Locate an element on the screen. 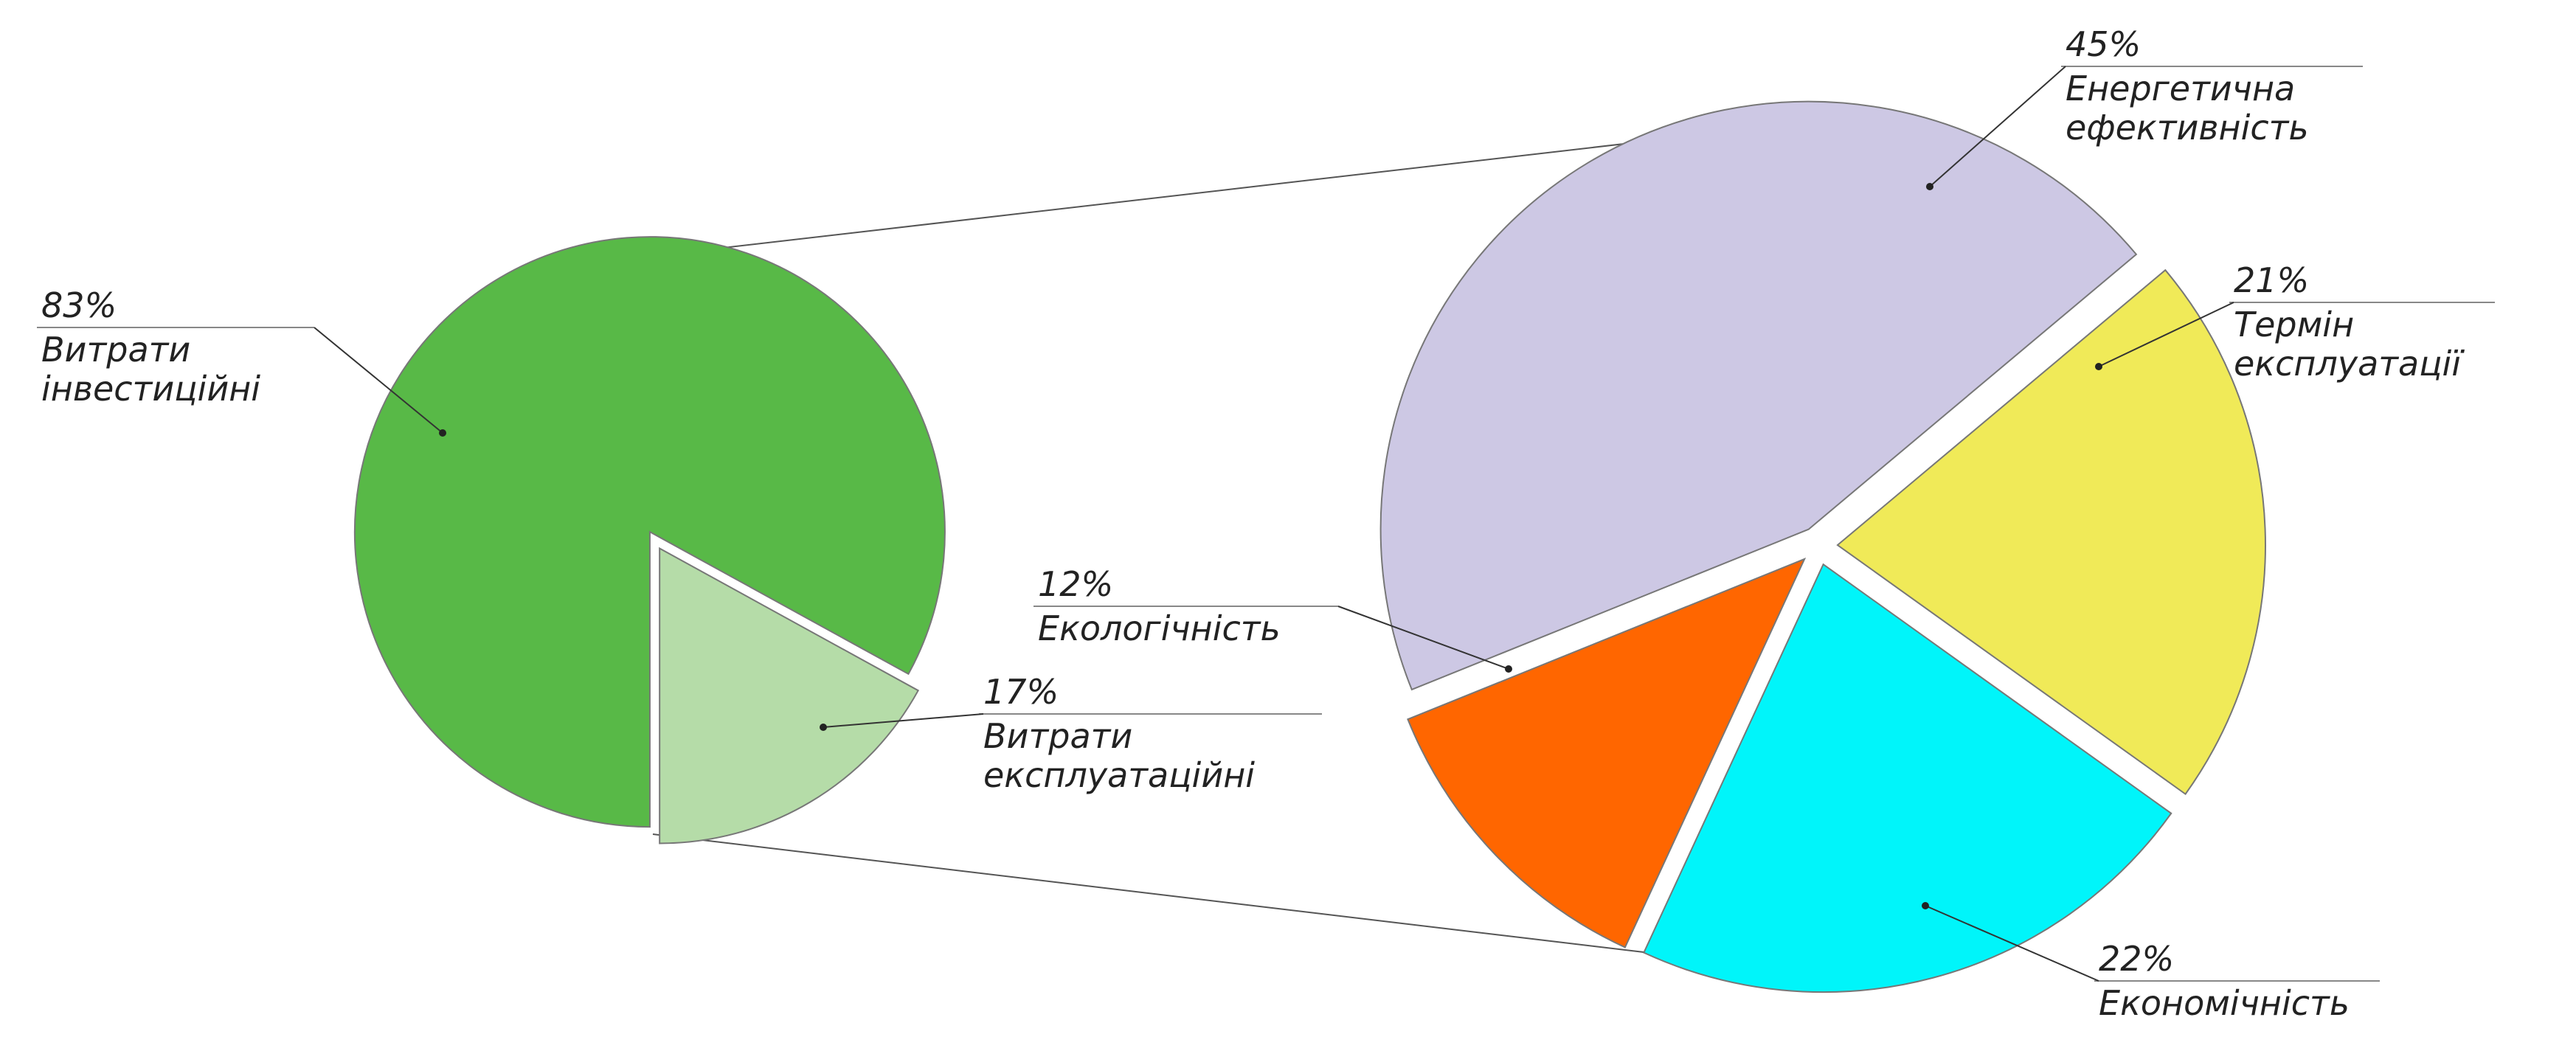 The width and height of the screenshot is (2576, 1037). value-label: 45% is located at coordinates (2104, 44).